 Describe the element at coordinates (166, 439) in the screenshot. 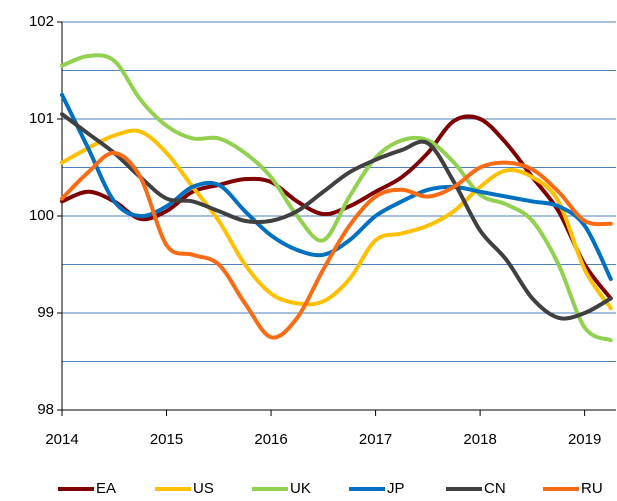

I see `x-tick-label: 2015` at that location.